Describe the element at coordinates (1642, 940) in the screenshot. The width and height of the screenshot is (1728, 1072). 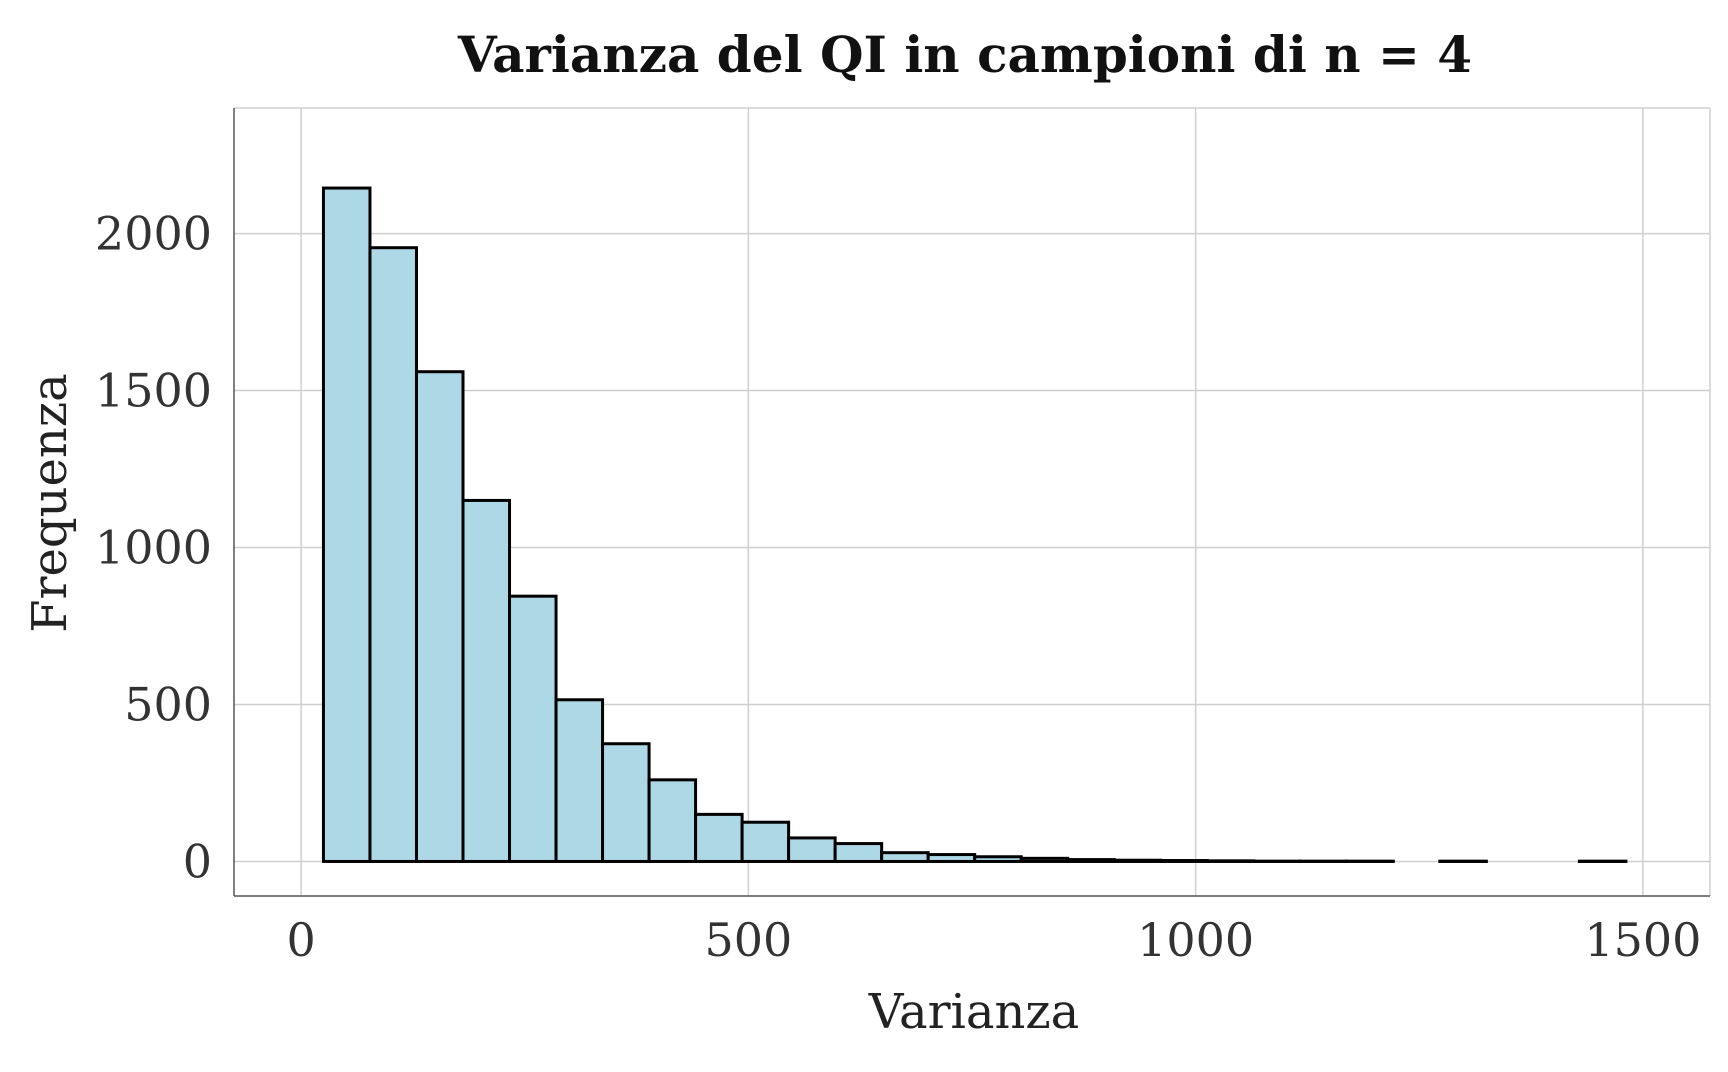
I see `x-tick-label-3: 1500` at that location.